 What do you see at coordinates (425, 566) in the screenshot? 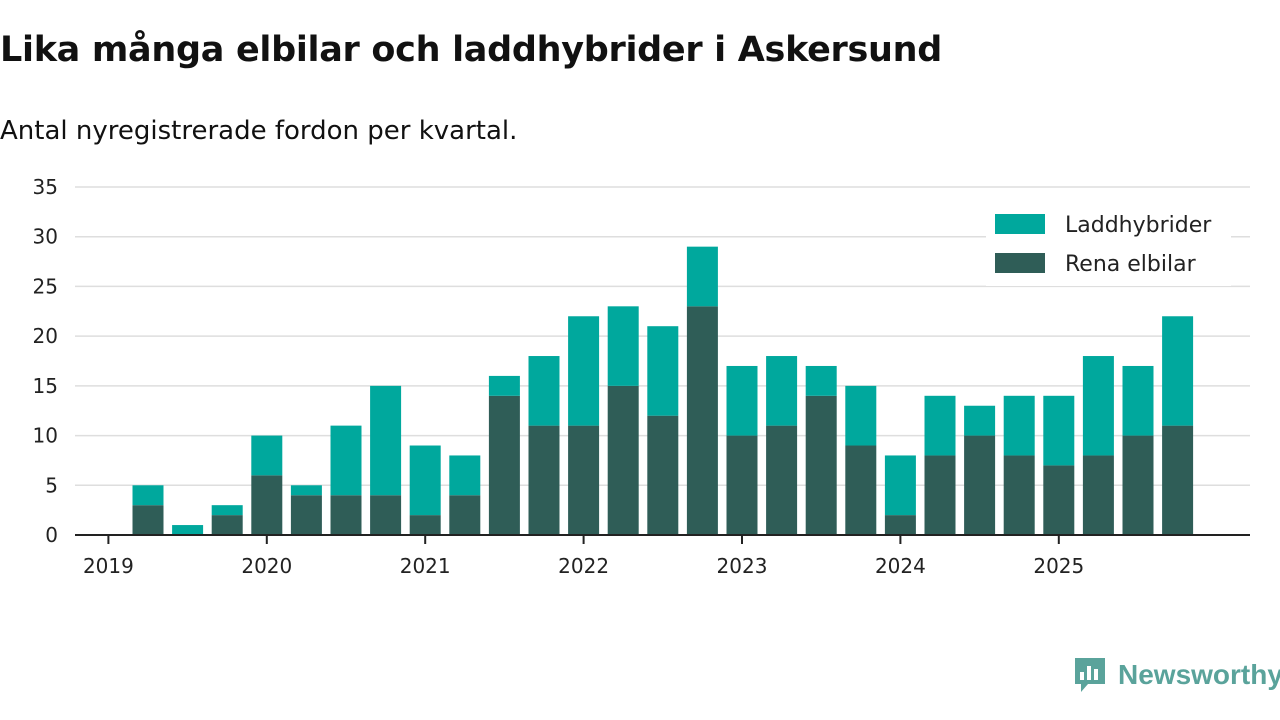
I see `x-tick-label: 2021` at bounding box center [425, 566].